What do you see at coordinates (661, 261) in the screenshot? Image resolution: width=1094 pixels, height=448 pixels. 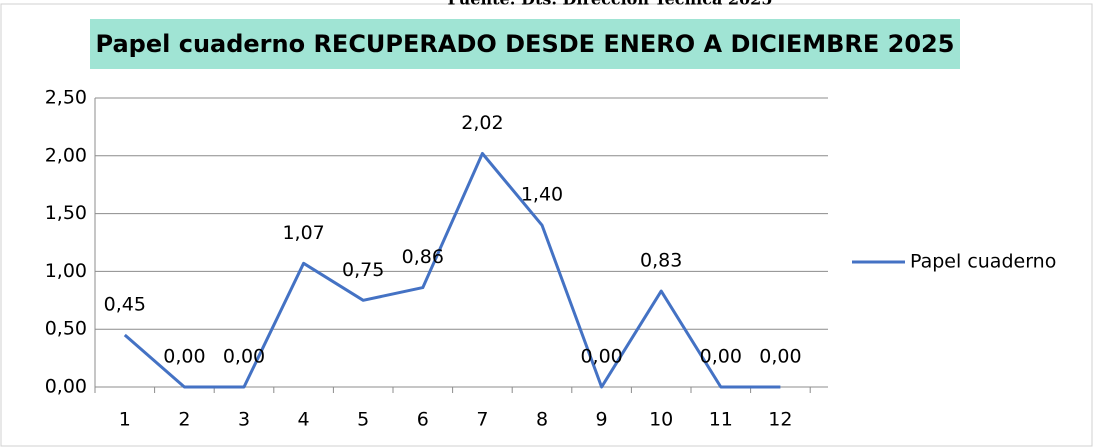 I see `data-label: 0,83` at bounding box center [661, 261].